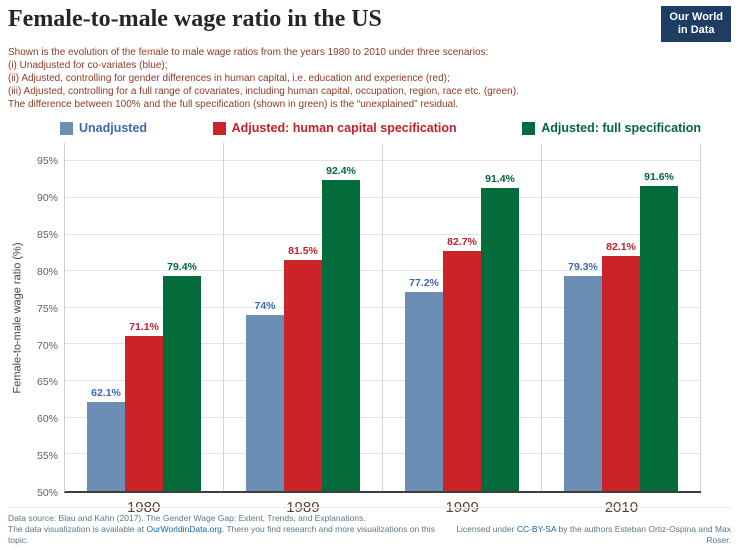 The height and width of the screenshot is (550, 739). What do you see at coordinates (47, 308) in the screenshot?
I see `y-tick-label: 75%` at bounding box center [47, 308].